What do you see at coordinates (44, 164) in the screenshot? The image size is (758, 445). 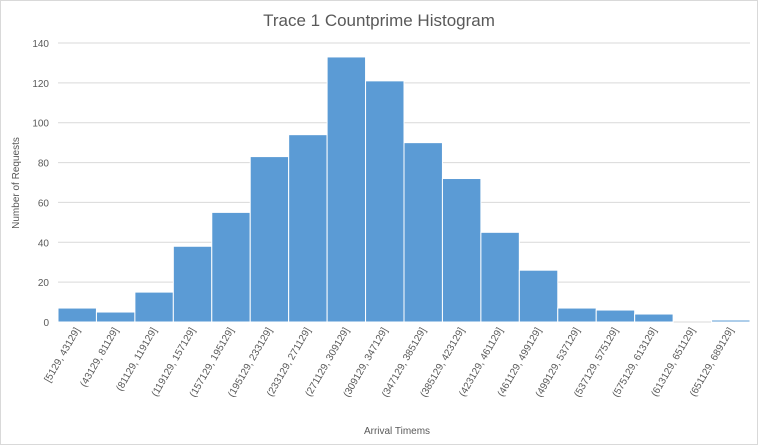 I see `y-tick-label: 80` at bounding box center [44, 164].